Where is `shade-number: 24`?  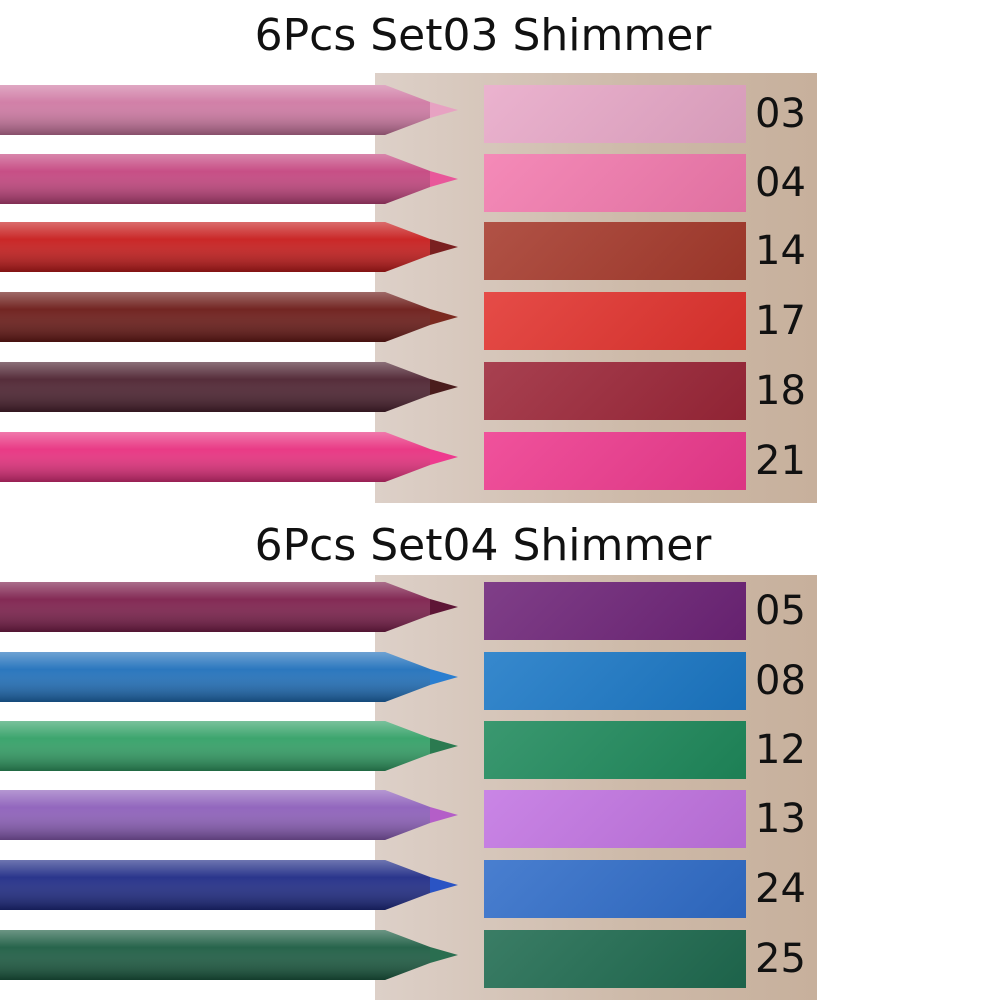 shade-number: 24 is located at coordinates (780, 889).